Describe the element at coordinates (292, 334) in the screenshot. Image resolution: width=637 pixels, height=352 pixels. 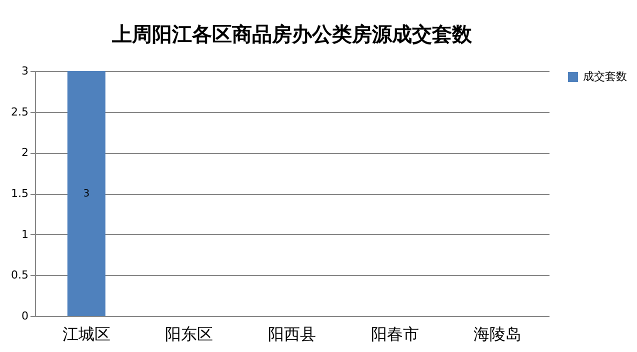
I see `x-tick-label: 阳西县` at that location.